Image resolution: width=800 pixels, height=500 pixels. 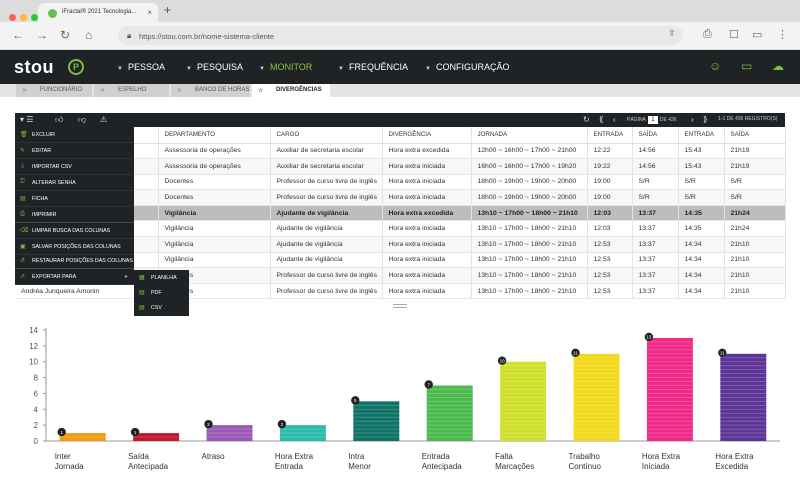 I want to click on next-page-icon: ›, so click(x=692, y=119).